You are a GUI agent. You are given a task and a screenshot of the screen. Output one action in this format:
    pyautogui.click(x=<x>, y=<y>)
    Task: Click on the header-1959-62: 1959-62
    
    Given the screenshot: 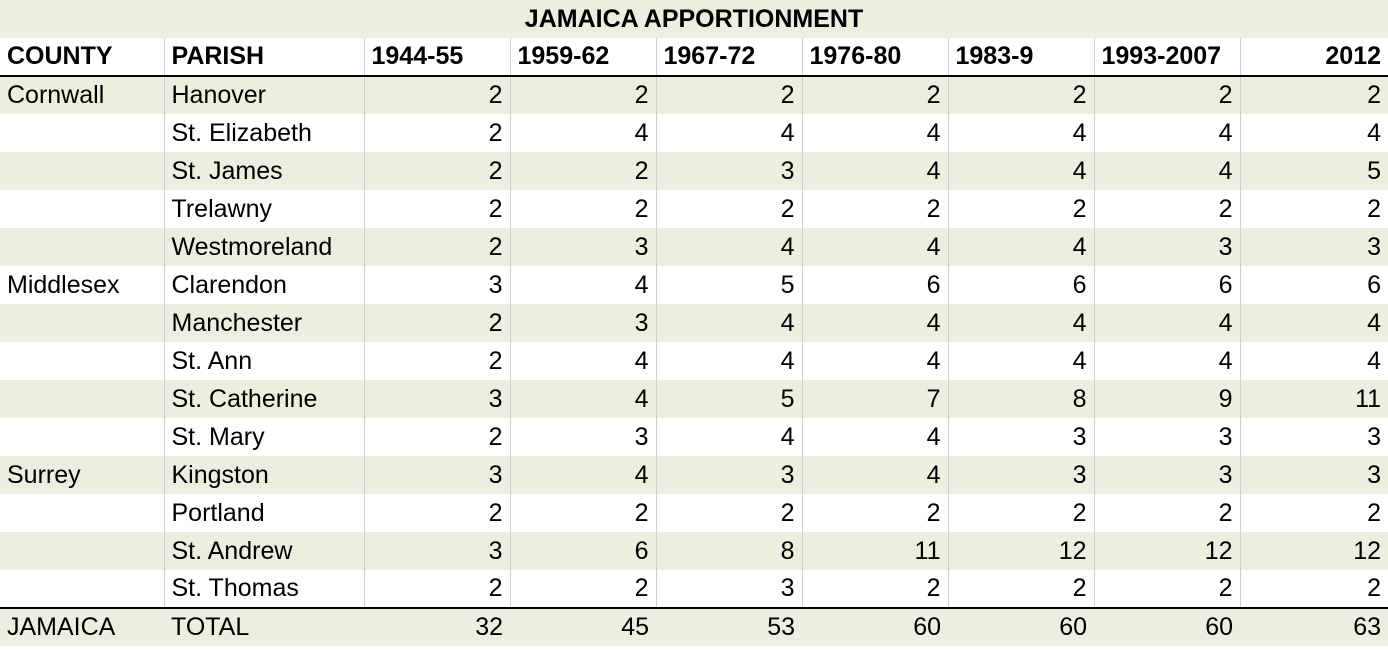 What is the action you would take?
    pyautogui.click(x=582, y=57)
    